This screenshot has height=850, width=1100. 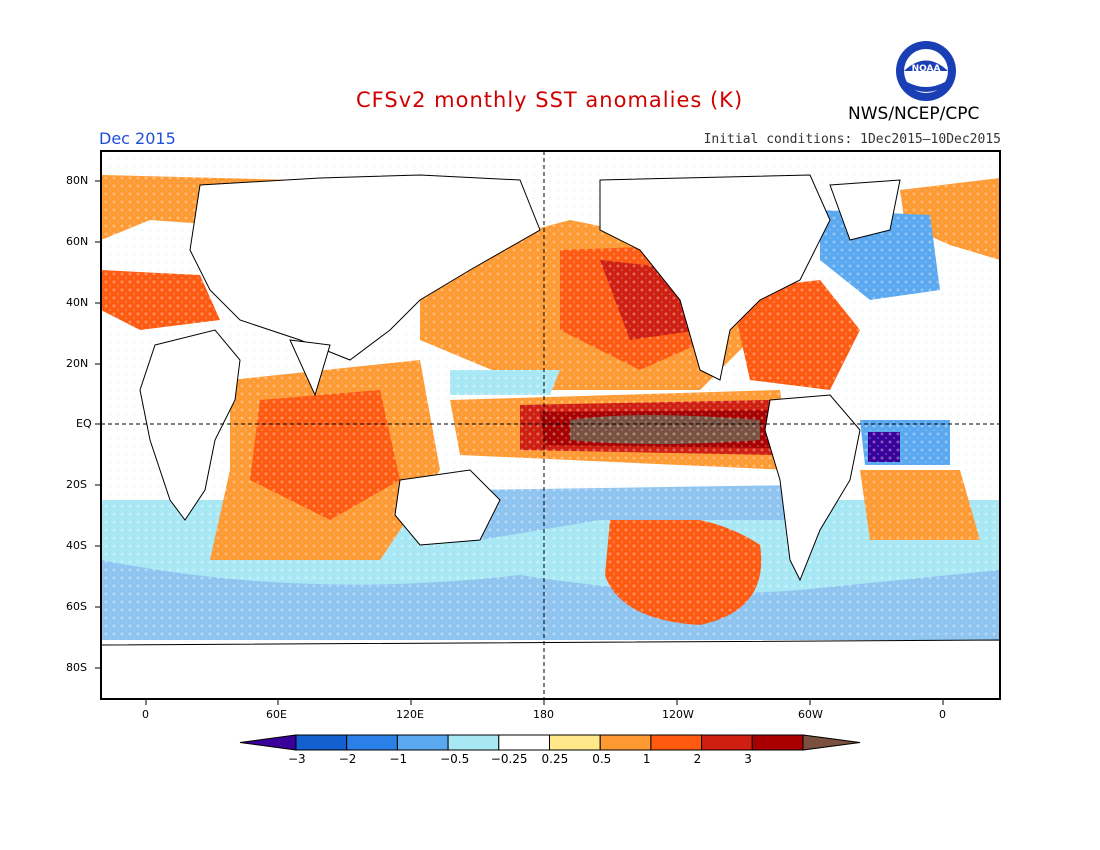 I want to click on colorbar-label: −3, so click(x=297, y=759).